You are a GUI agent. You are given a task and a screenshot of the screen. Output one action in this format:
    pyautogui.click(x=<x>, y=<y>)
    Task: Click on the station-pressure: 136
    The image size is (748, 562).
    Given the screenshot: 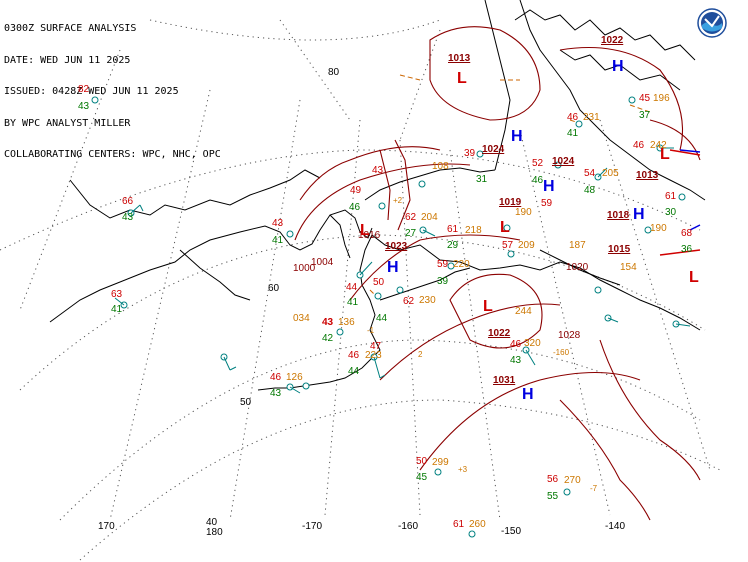 What is the action you would take?
    pyautogui.click(x=346, y=322)
    